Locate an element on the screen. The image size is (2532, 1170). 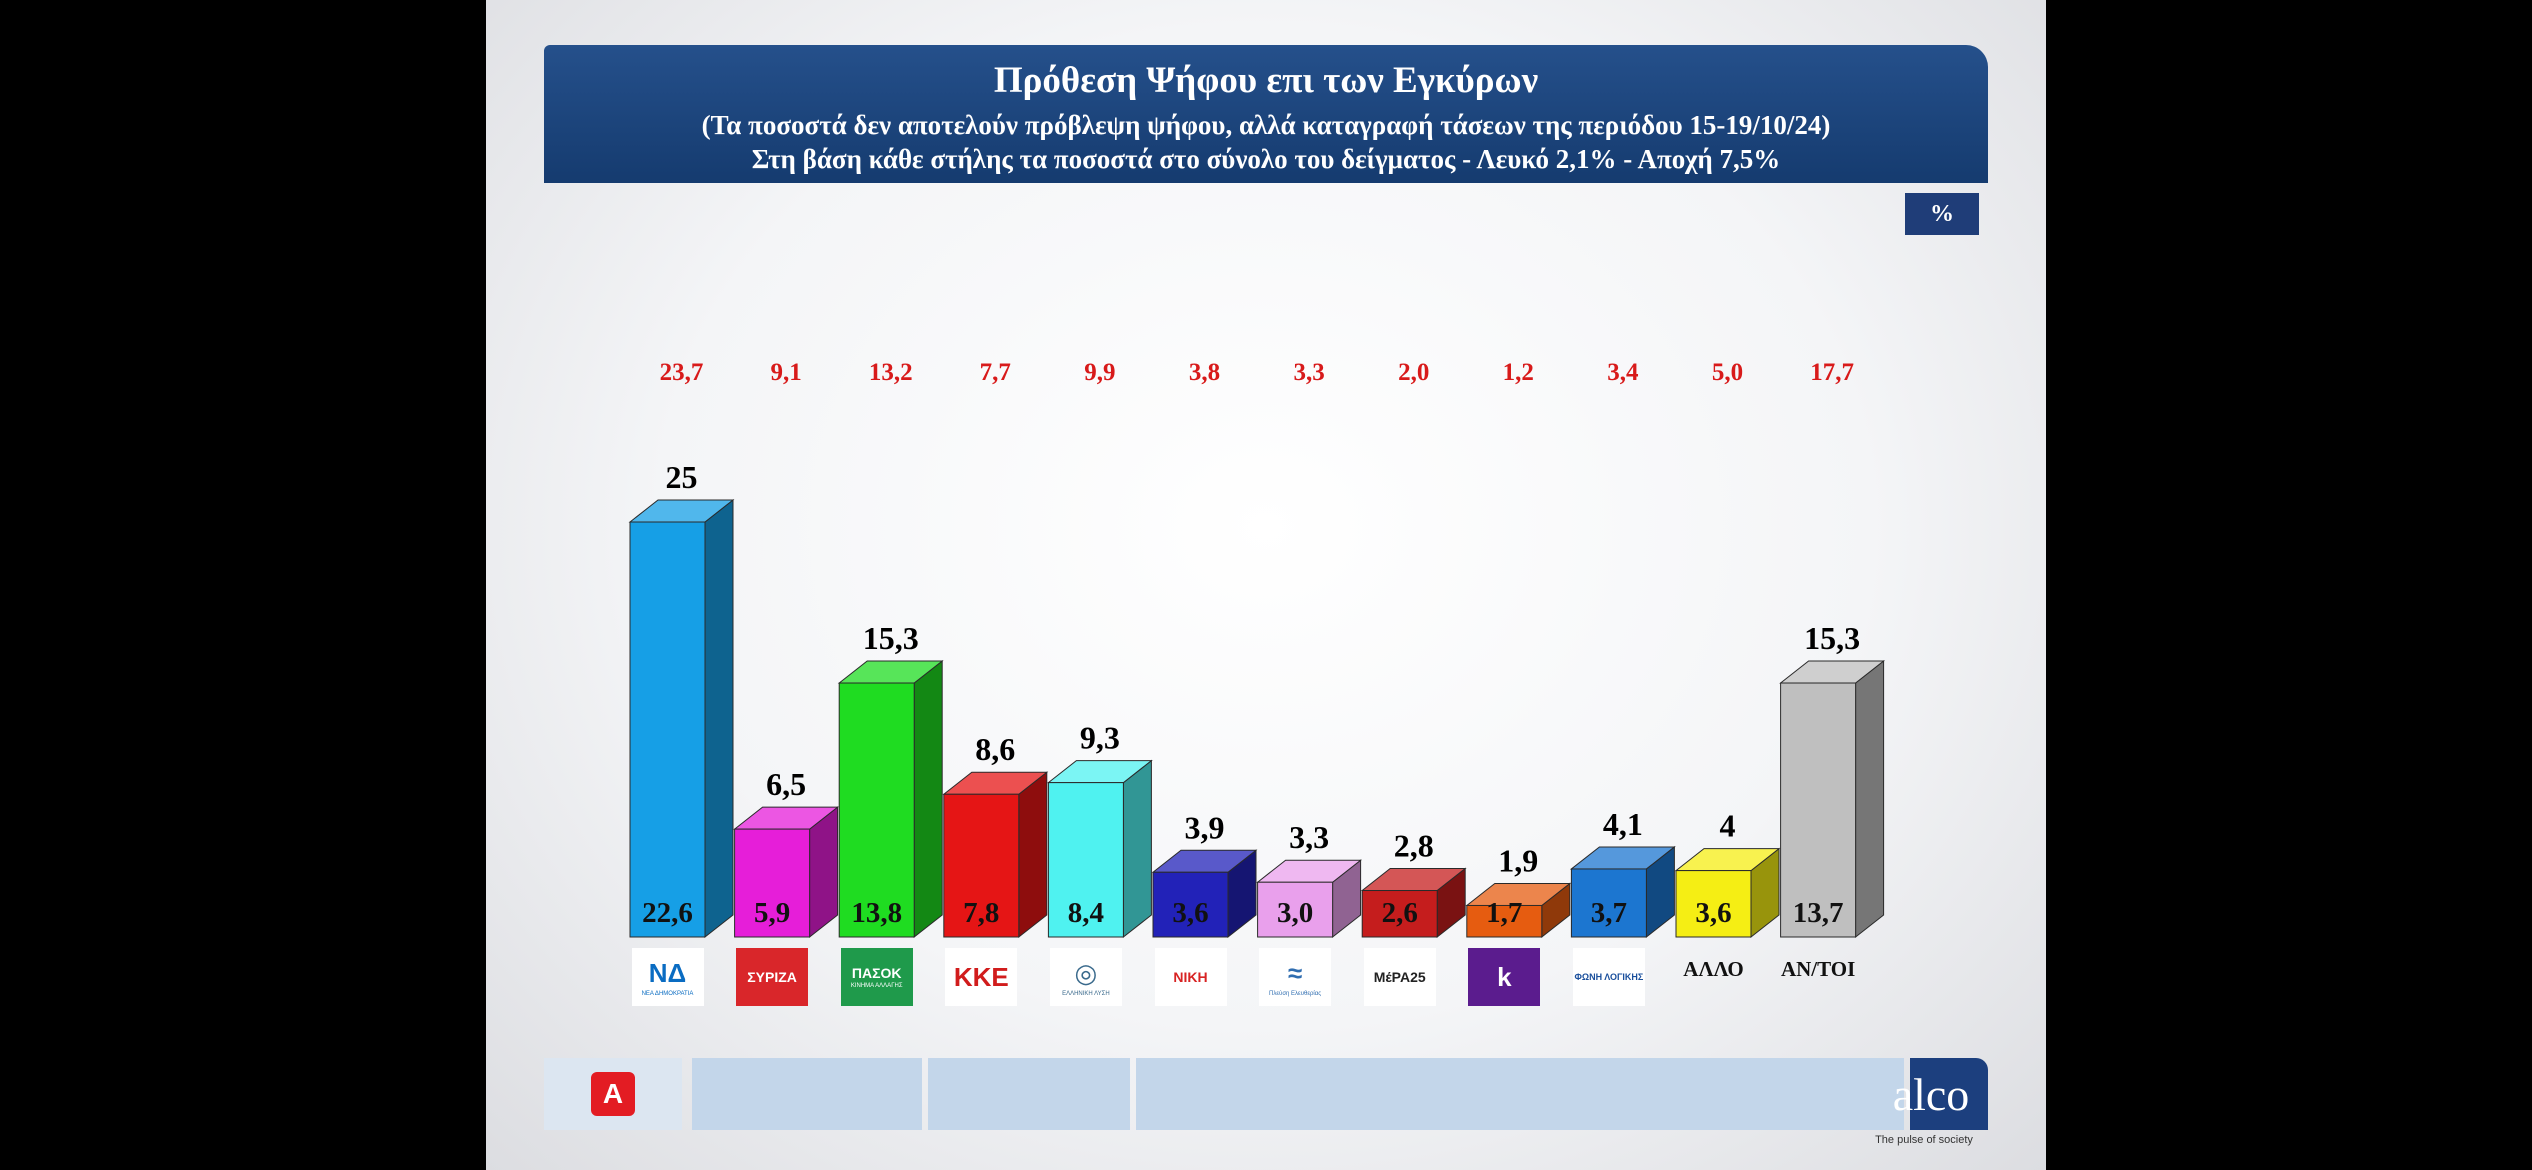
party-logo: ΝΙΚΗ is located at coordinates (1190, 977).